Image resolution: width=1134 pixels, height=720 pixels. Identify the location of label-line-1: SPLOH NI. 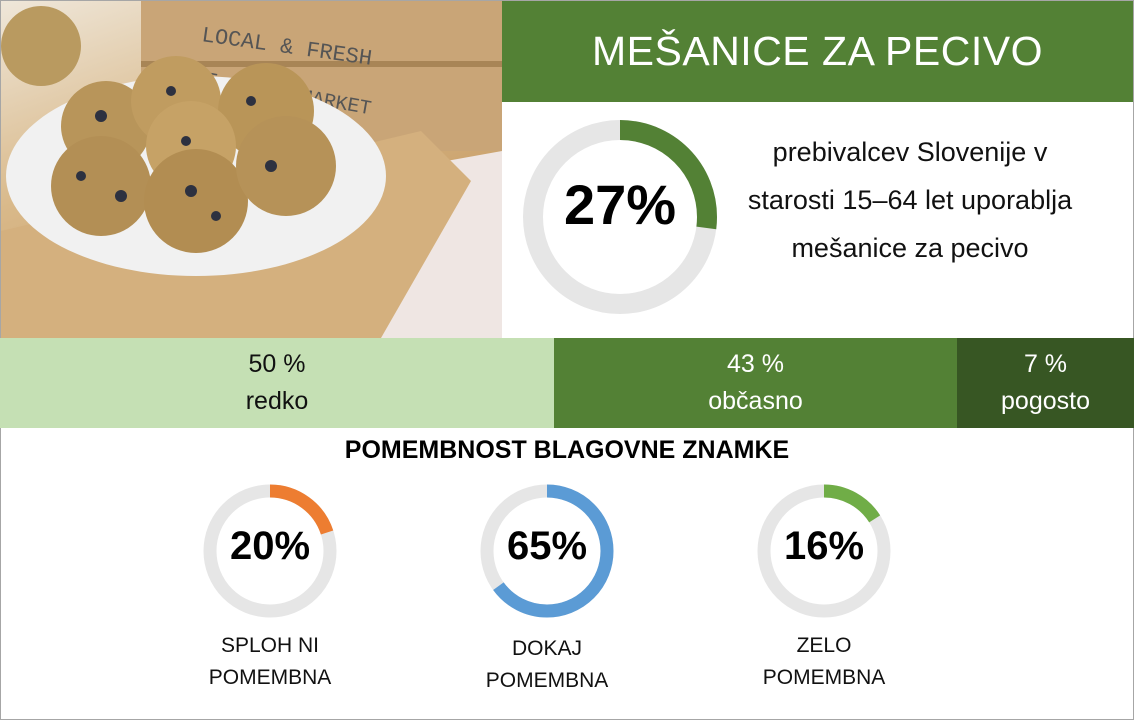
(270, 645).